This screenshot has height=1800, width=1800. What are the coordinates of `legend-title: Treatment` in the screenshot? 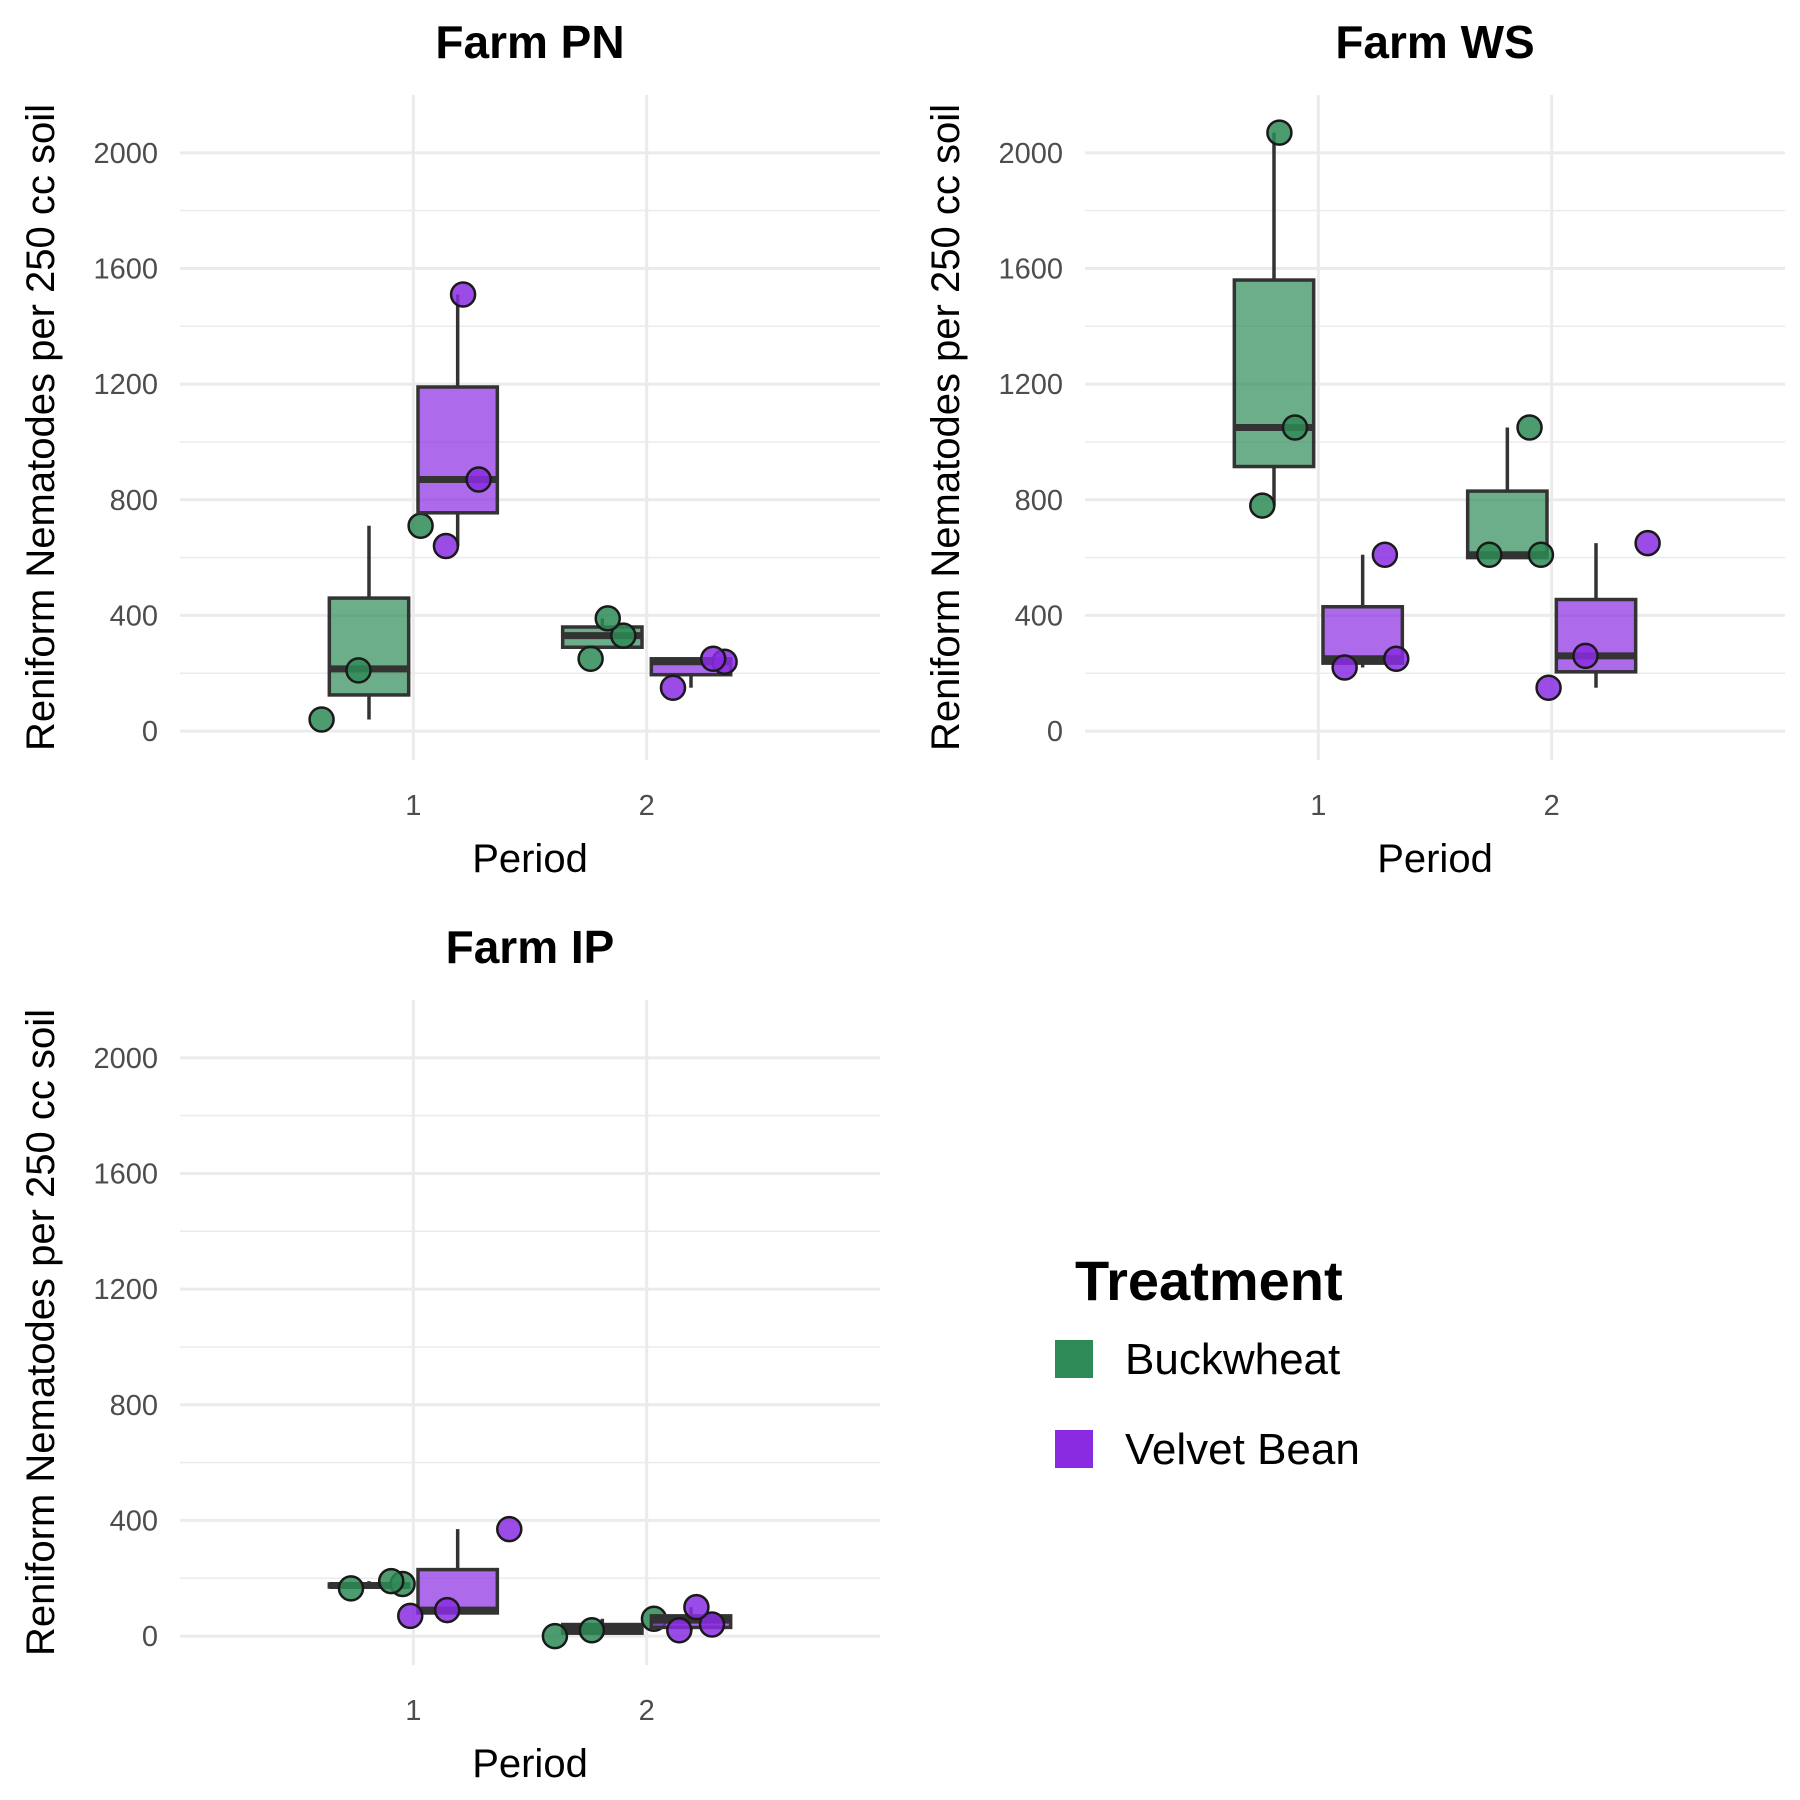 It's located at (1209, 1280).